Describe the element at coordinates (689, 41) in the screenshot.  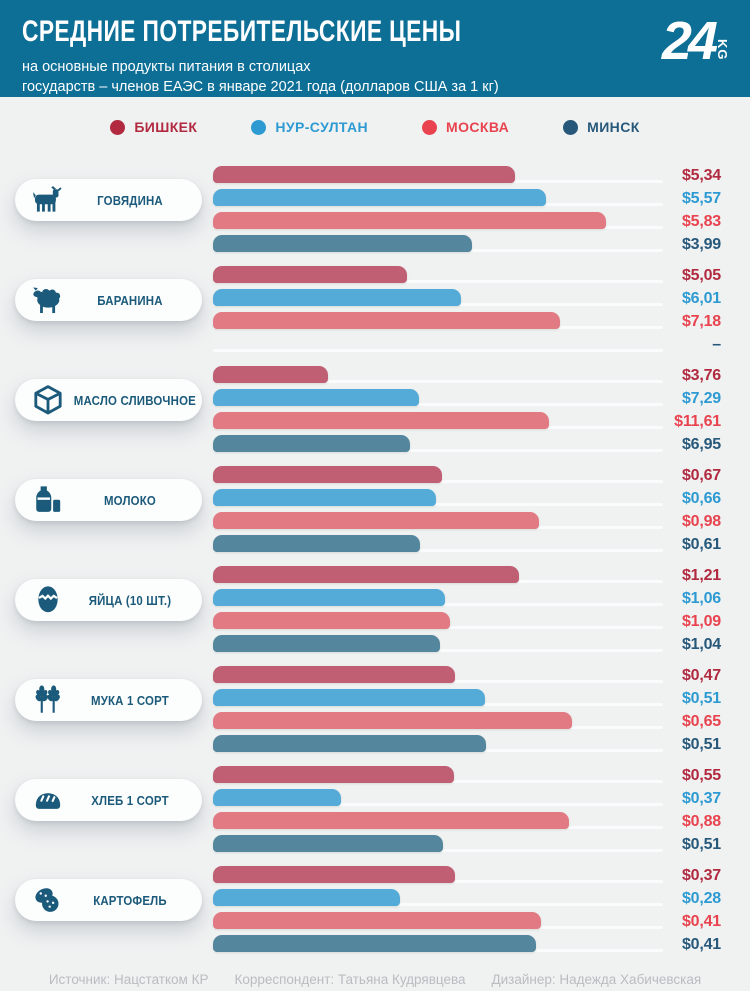
I see `logo-number: 24` at that location.